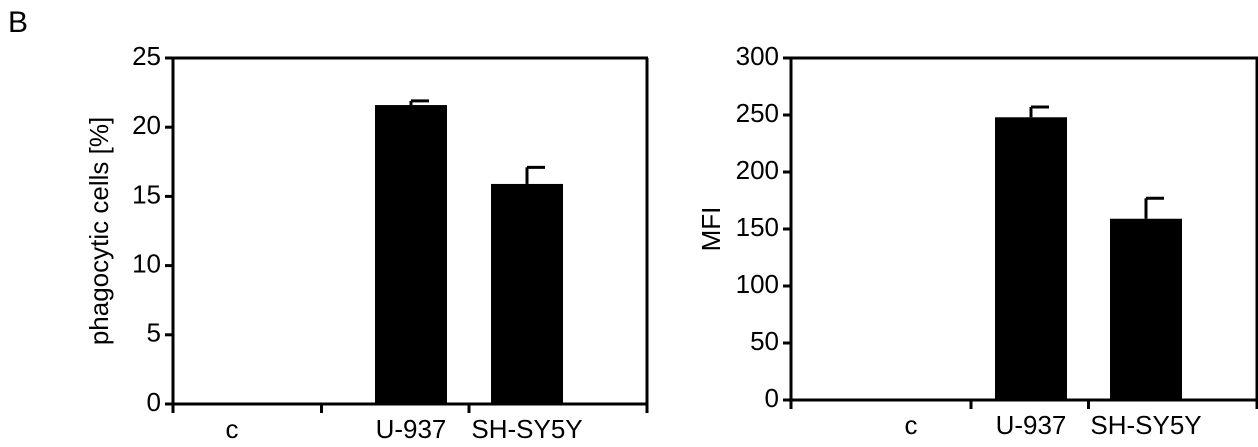 The image size is (1258, 447). What do you see at coordinates (757, 170) in the screenshot?
I see `y-tick-label: 200` at bounding box center [757, 170].